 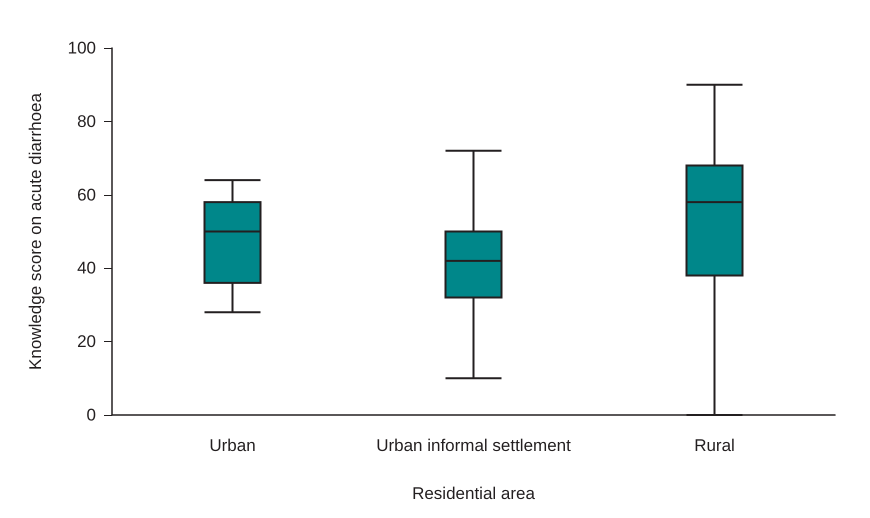 I want to click on x-tick-label: Urban informal settlement, so click(x=474, y=445).